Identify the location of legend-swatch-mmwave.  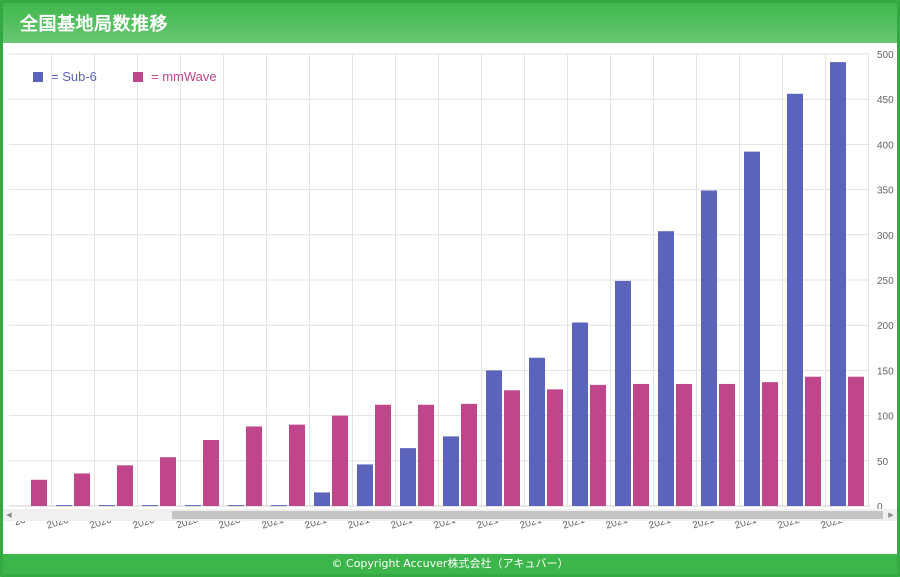
(138, 77).